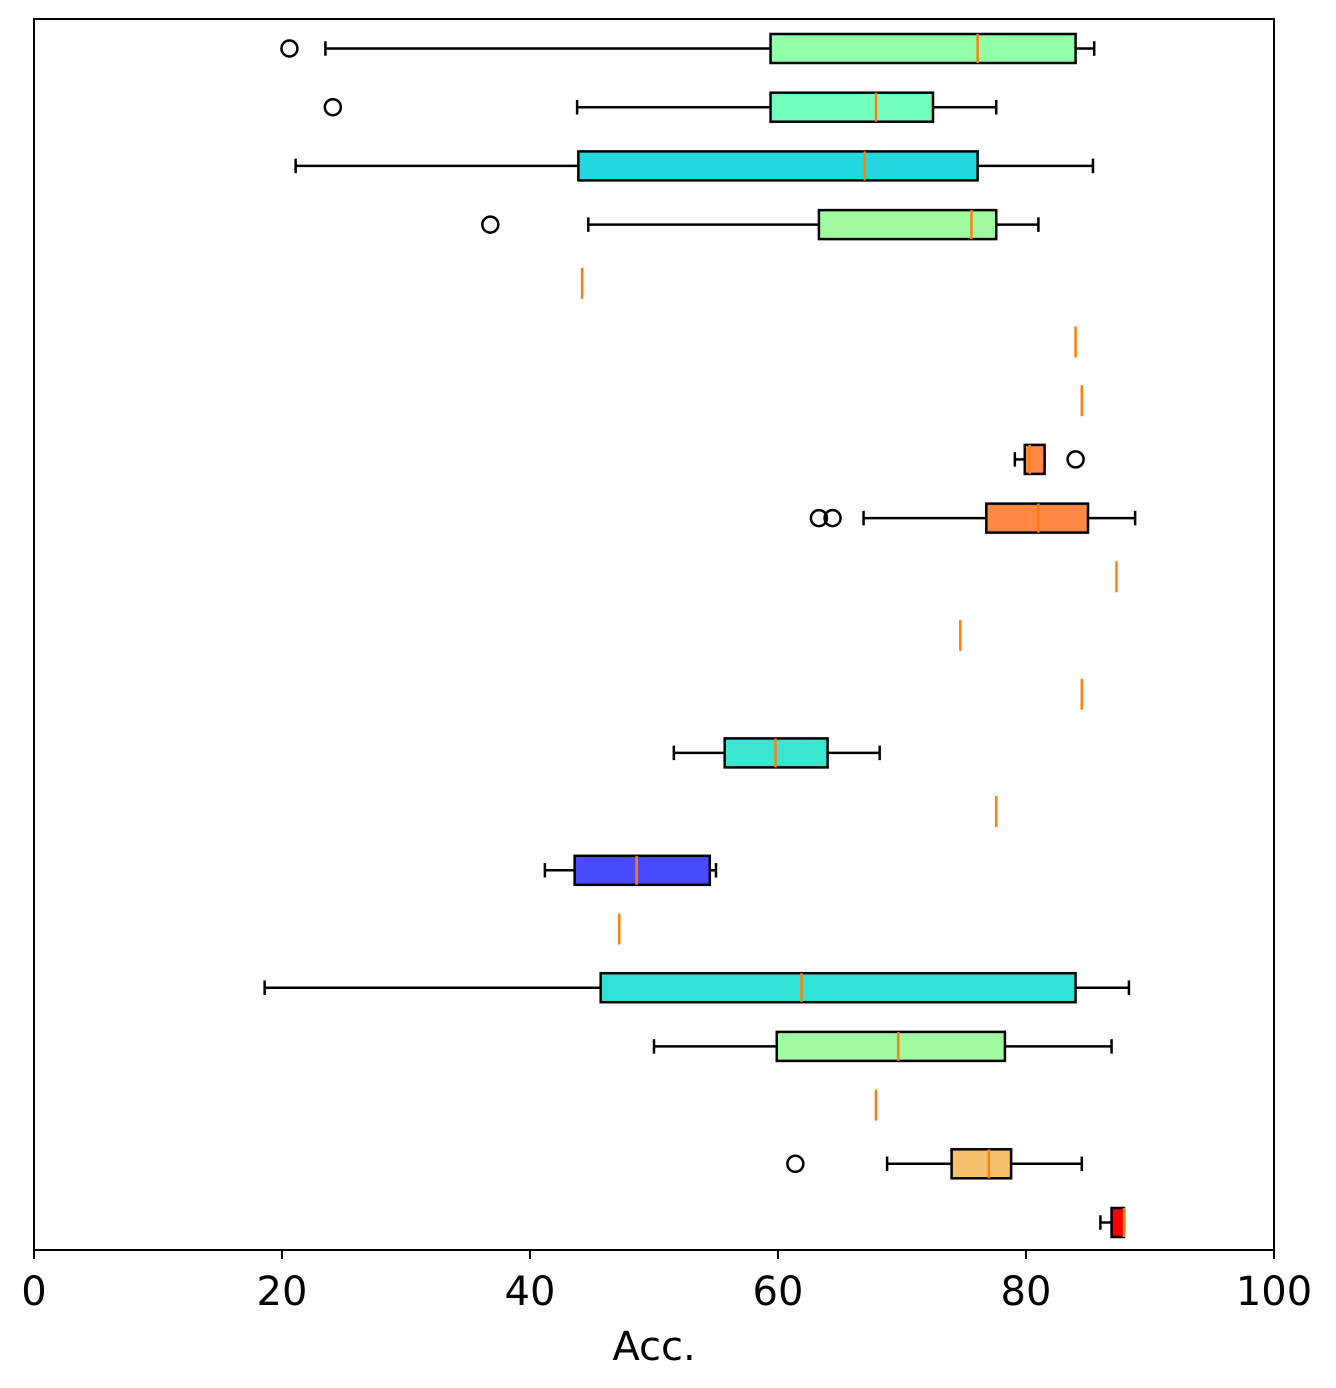  I want to click on x-axis-label: Acc., so click(653, 1347).